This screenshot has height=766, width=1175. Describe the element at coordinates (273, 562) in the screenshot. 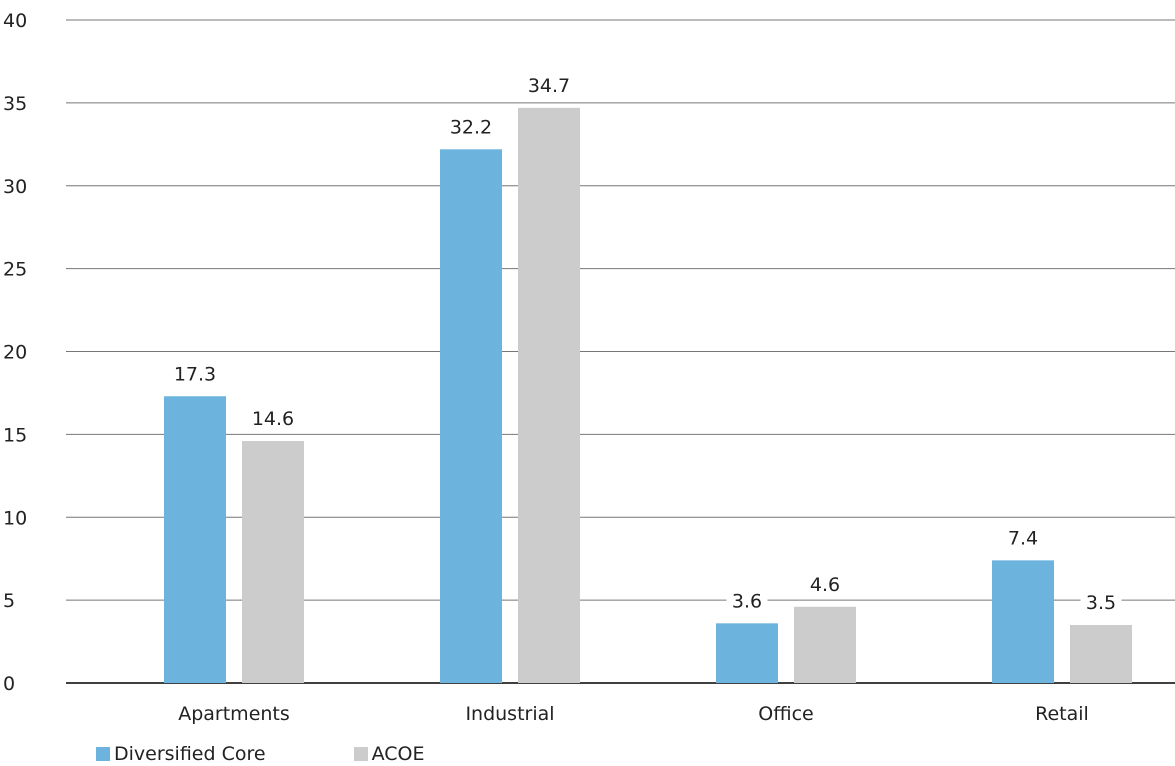

I see `bar-acoe-apartments` at that location.